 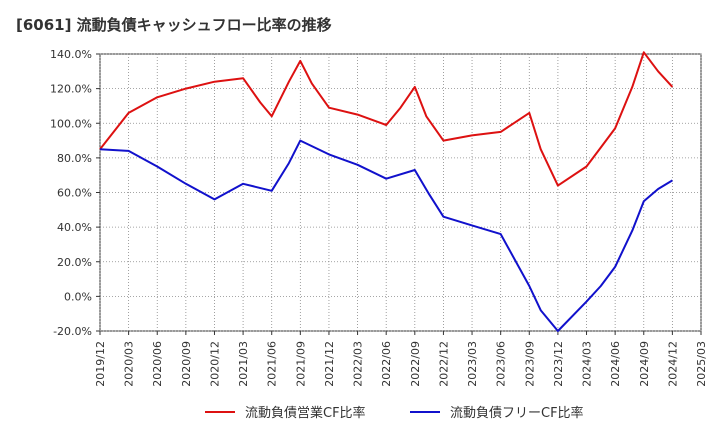 I want to click on y-tick-label: 80.0%, so click(x=74, y=158).